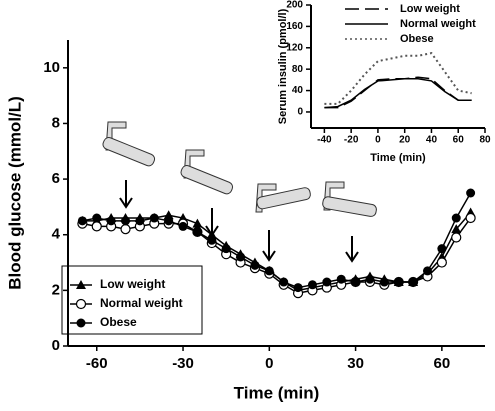 The image size is (495, 411). I want to click on scanner-icons, so click(239, 169).